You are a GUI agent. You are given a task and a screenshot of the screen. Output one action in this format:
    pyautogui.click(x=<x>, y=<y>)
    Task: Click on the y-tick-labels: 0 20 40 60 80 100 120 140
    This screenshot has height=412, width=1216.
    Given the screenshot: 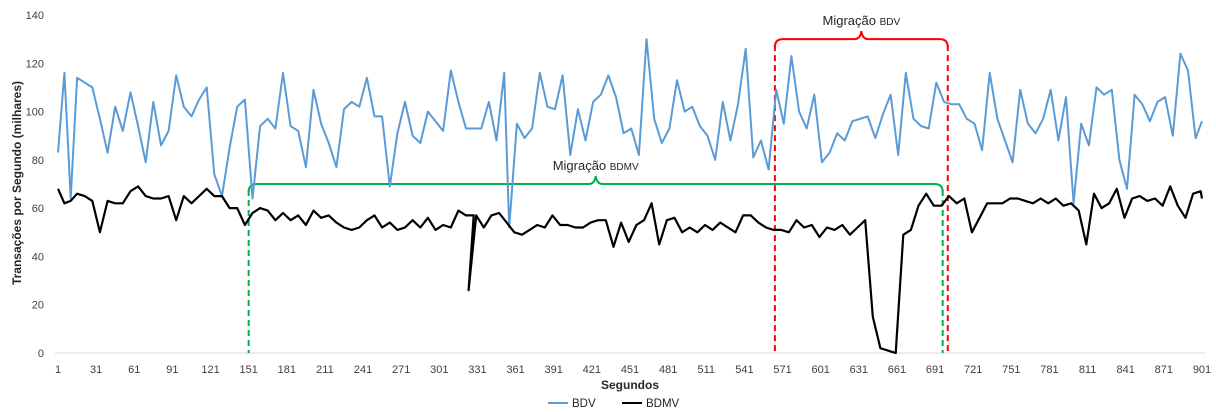 What is the action you would take?
    pyautogui.click(x=35, y=185)
    